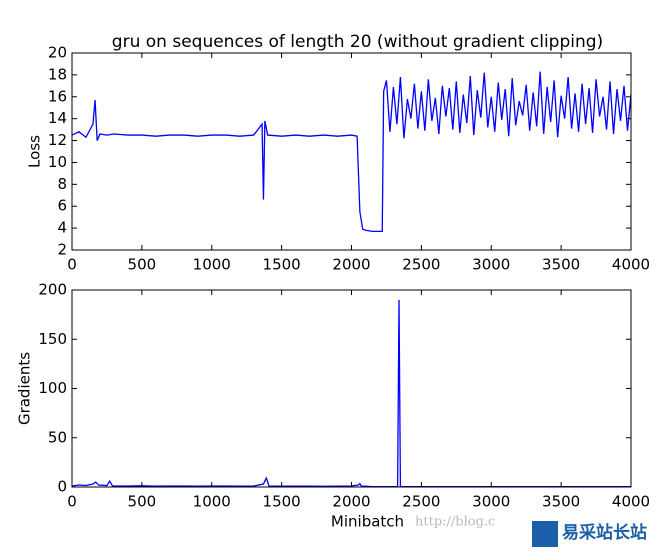 Image resolution: width=666 pixels, height=553 pixels. Describe the element at coordinates (57, 118) in the screenshot. I see `y-tick-label: 14` at that location.